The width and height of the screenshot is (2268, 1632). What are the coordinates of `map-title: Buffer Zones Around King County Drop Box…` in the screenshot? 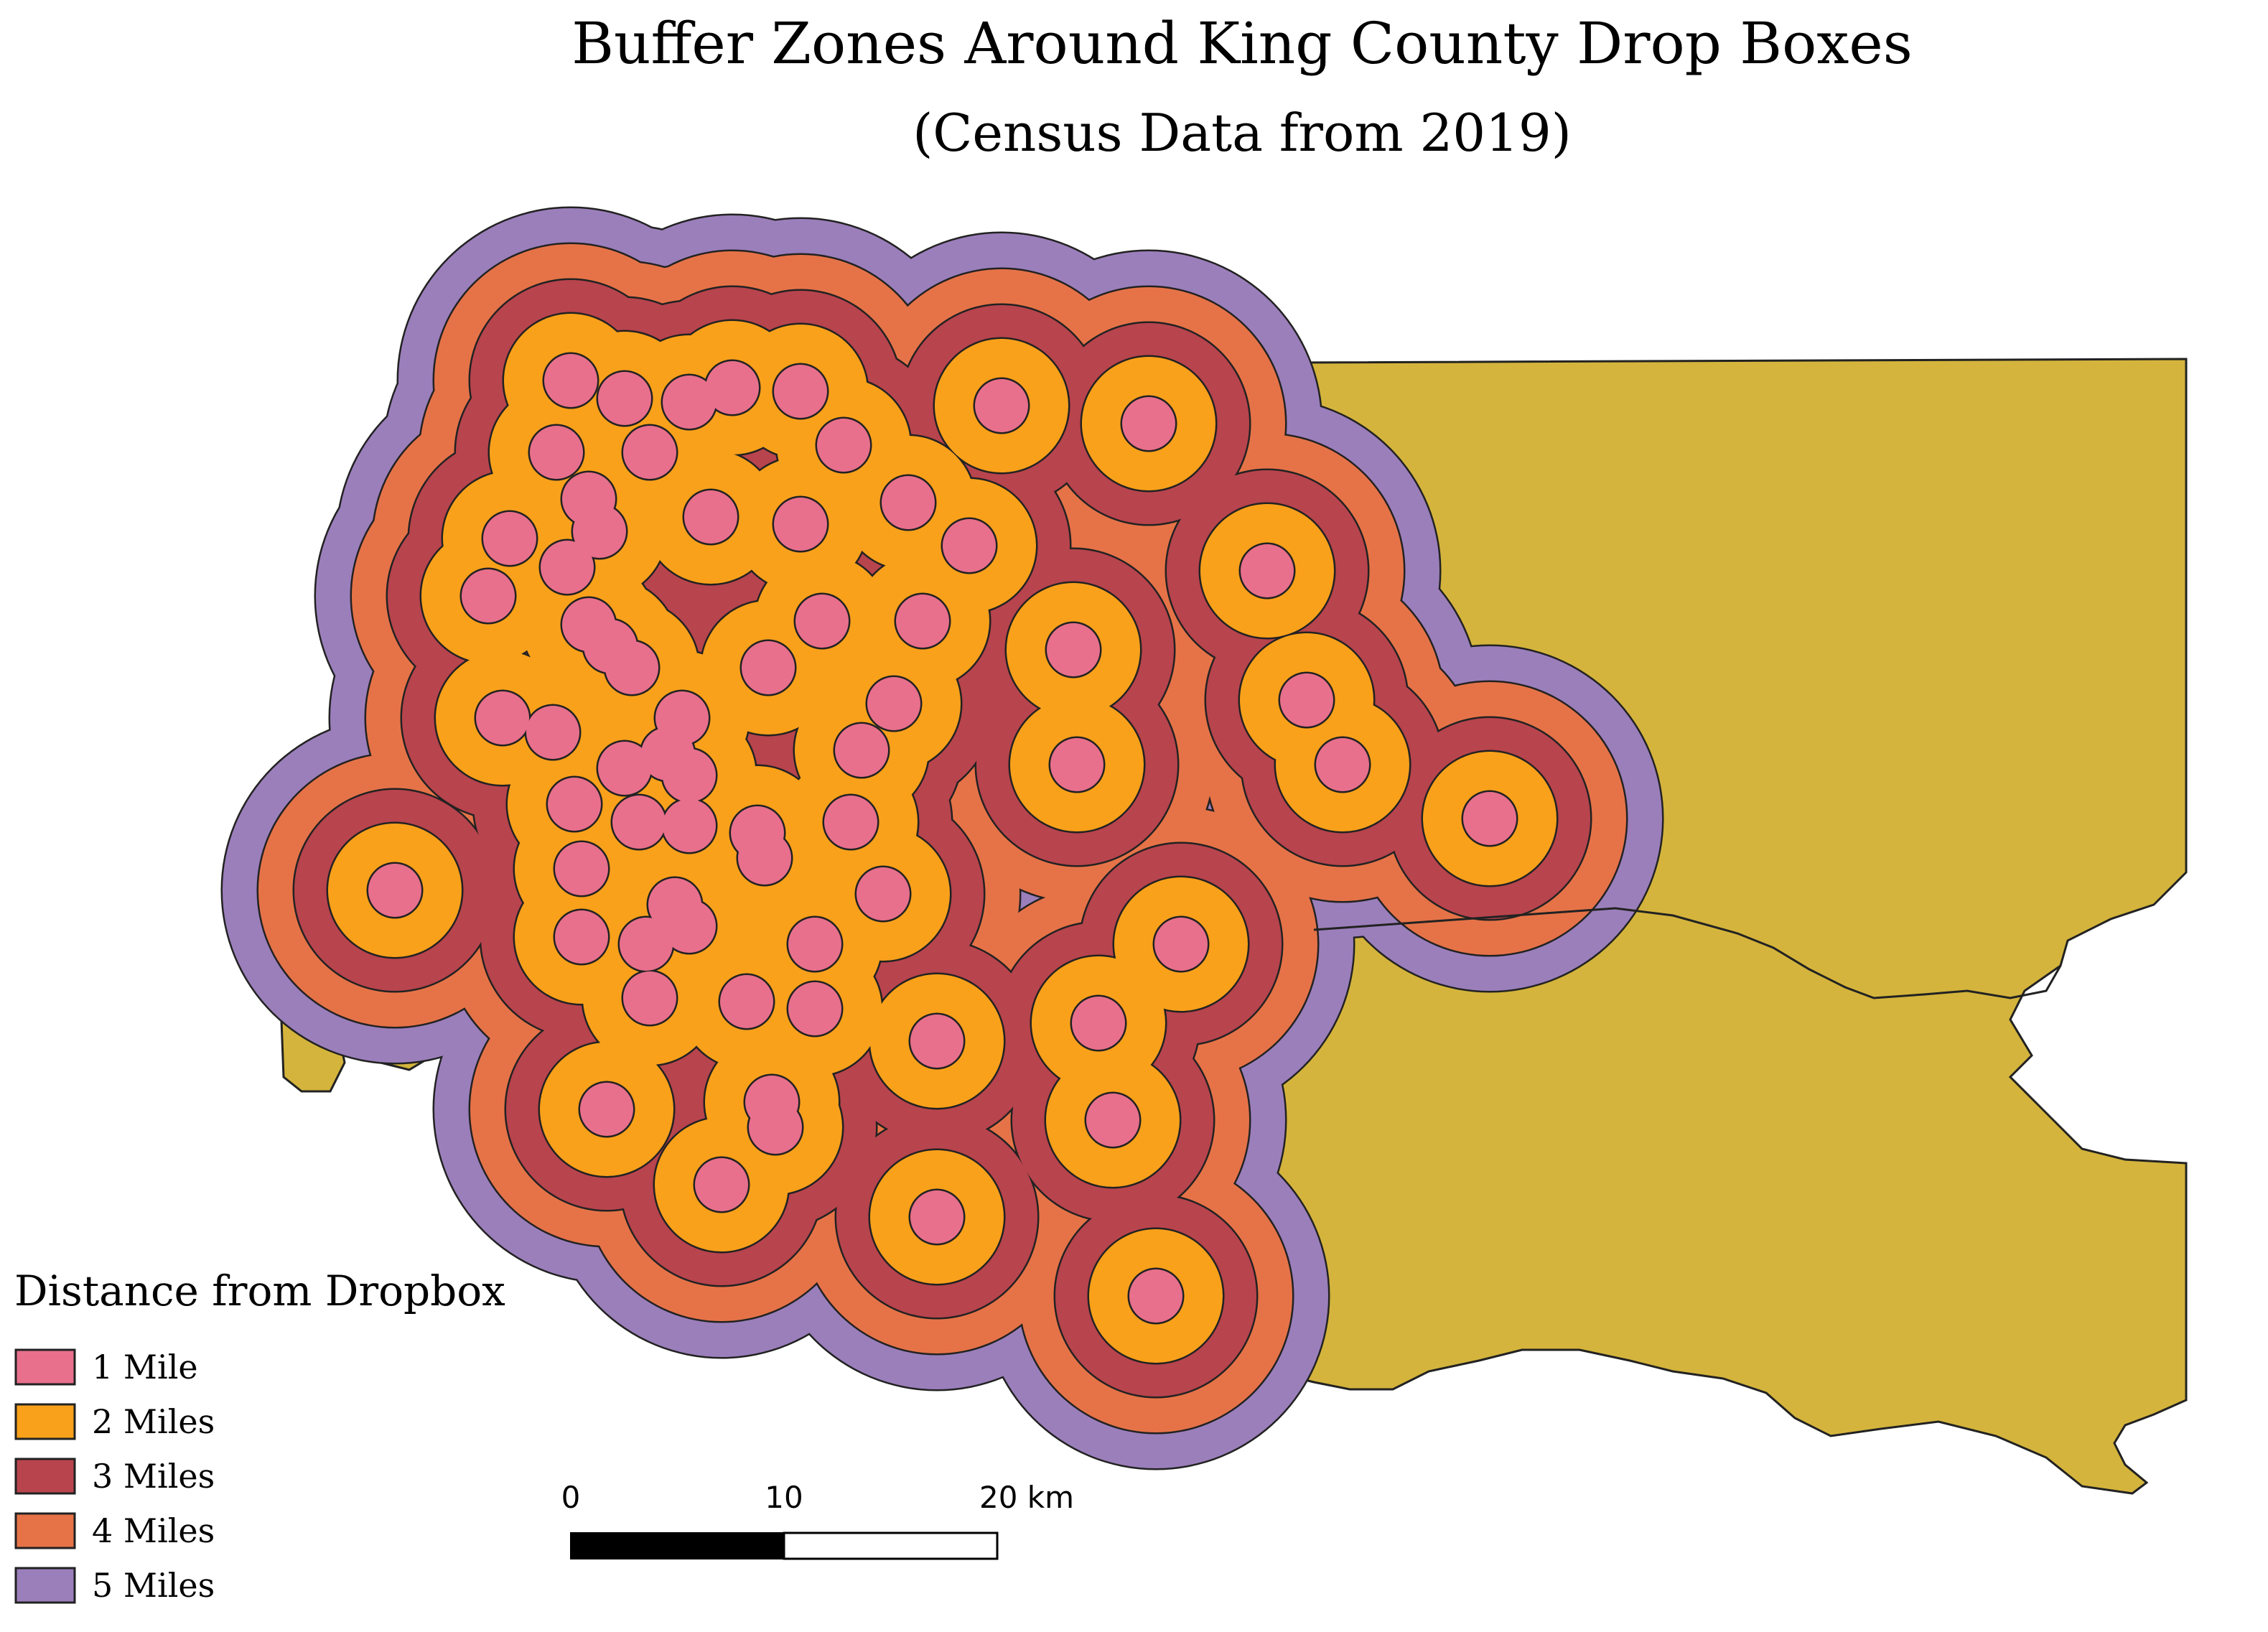 It's located at (1242, 43).